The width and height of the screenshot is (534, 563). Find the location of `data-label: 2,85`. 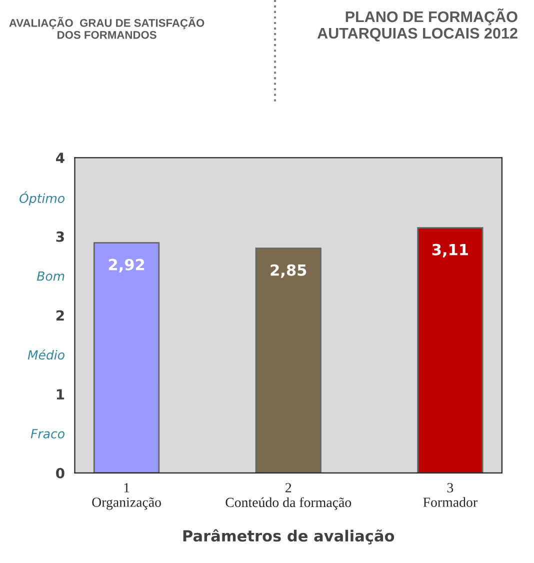

data-label: 2,85 is located at coordinates (288, 271).